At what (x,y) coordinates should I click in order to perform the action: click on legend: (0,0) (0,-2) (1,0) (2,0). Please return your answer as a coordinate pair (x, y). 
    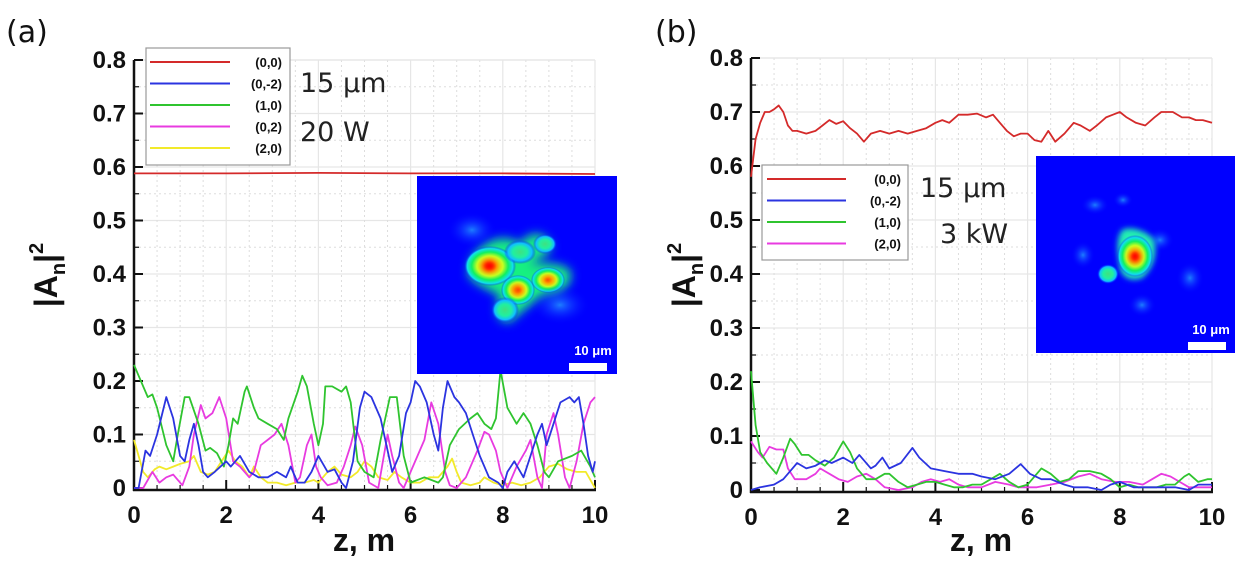
    Looking at the image, I should click on (835, 212).